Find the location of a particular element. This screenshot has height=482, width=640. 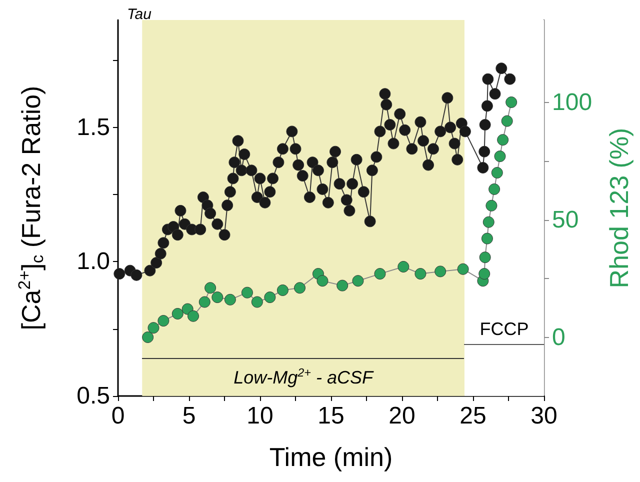

x-axis-title: Time (min) is located at coordinates (331, 457).